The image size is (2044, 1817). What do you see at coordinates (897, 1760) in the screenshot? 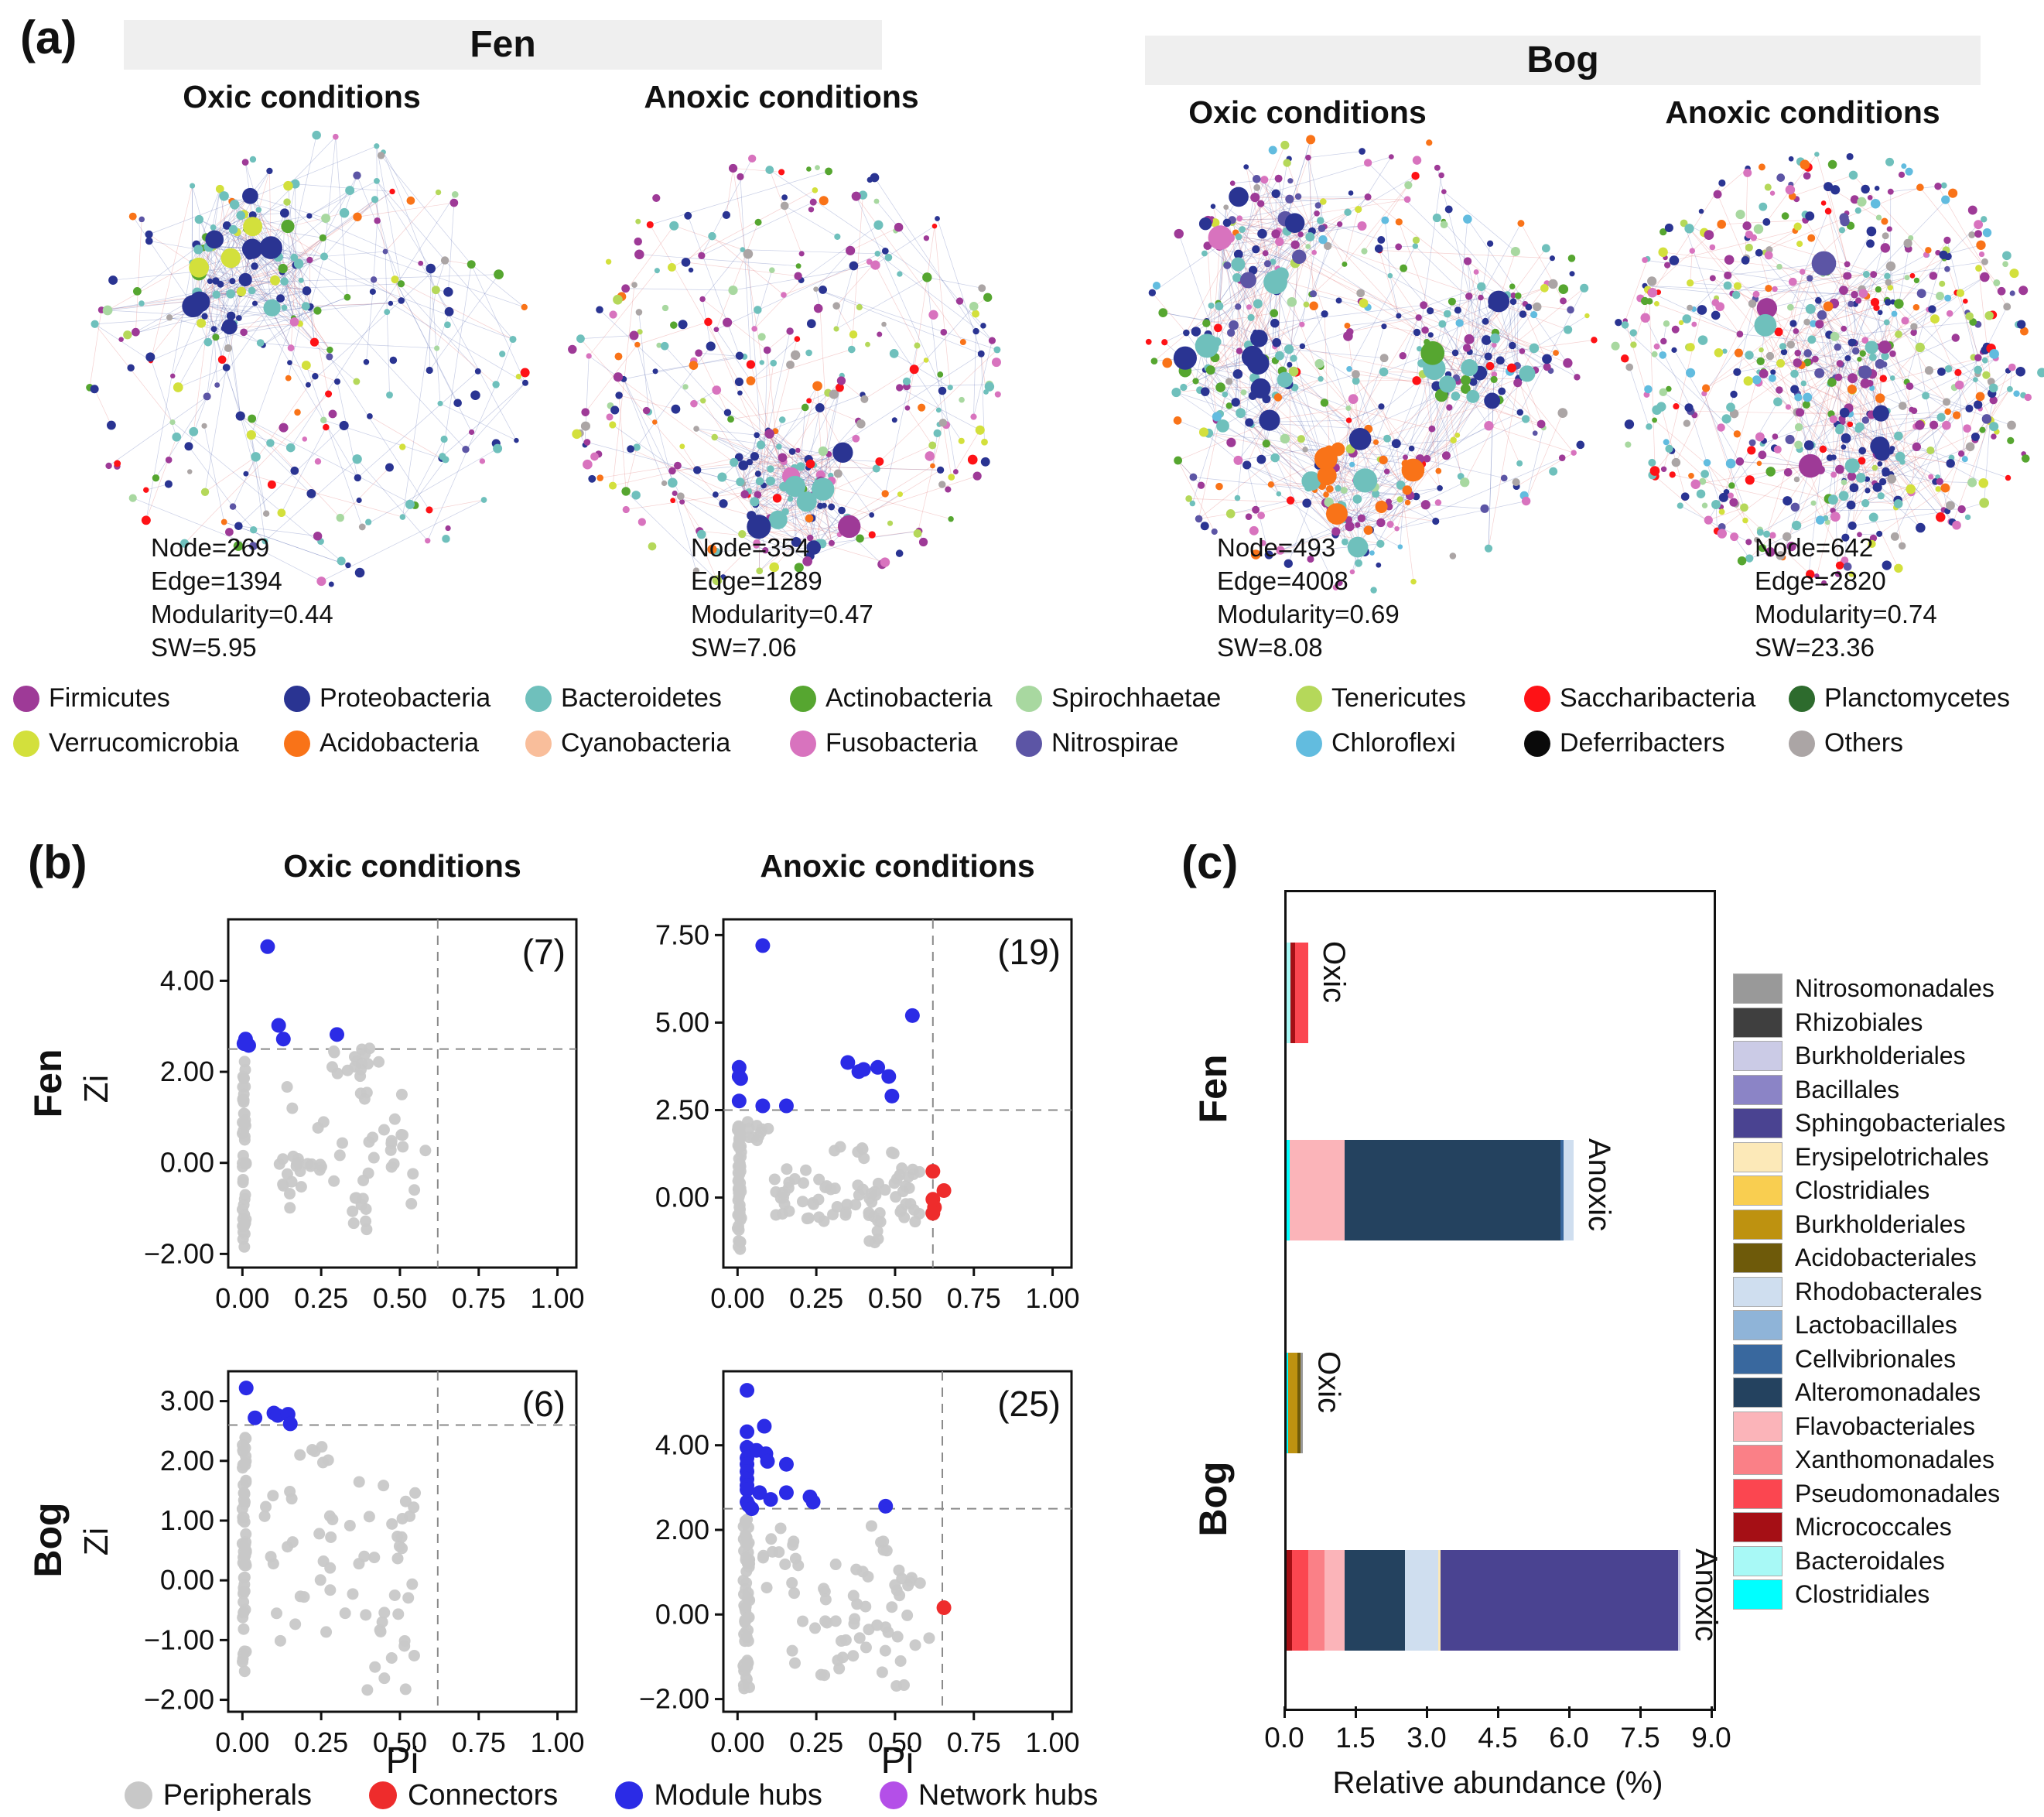
I see `pi-axis-label-right: Pi` at bounding box center [897, 1760].